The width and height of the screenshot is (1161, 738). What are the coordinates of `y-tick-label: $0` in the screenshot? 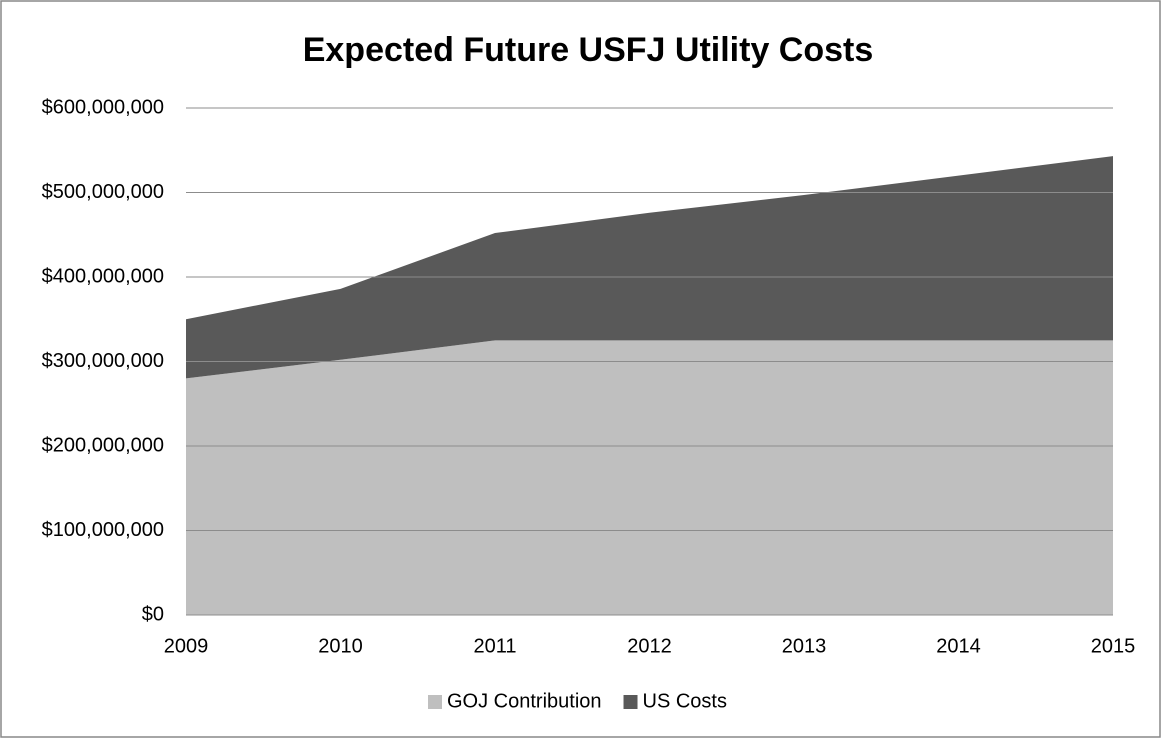 It's located at (153, 614).